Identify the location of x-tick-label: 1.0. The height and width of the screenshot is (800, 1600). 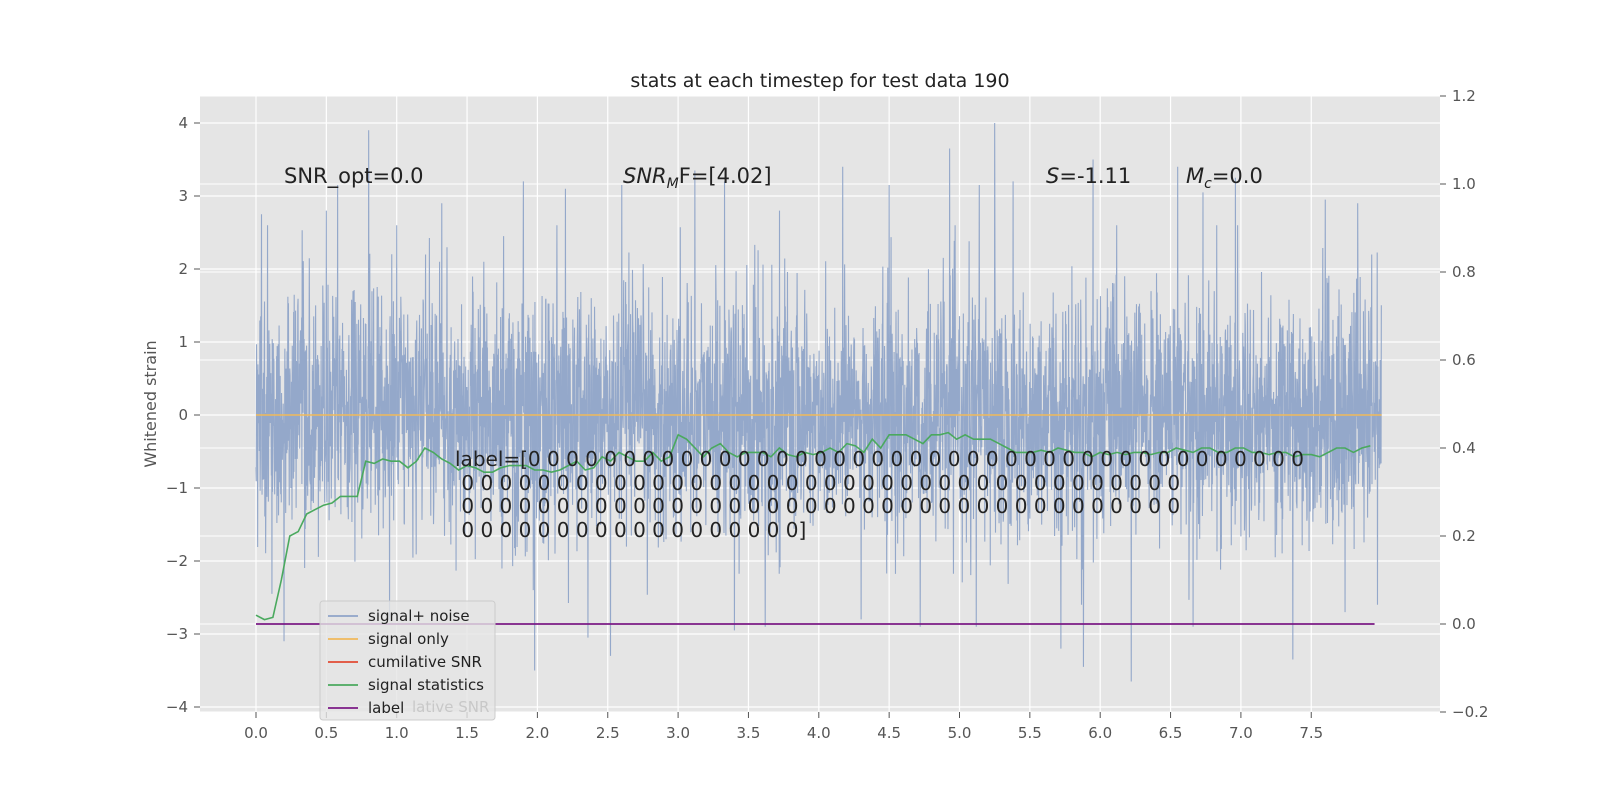
(397, 733).